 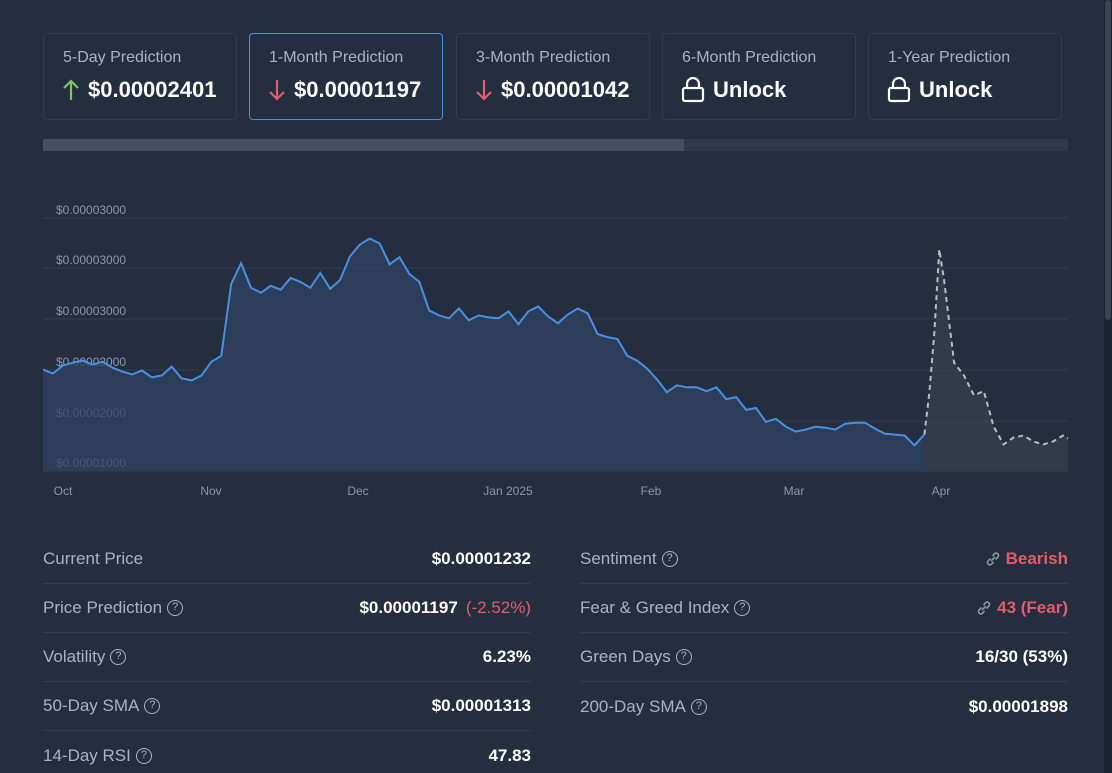 I want to click on stat-value: $0.00001232, so click(x=481, y=558).